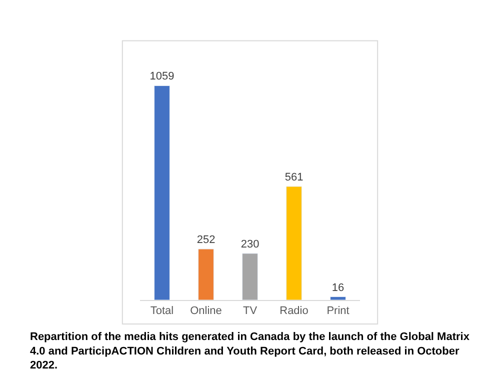 Image resolution: width=500 pixels, height=380 pixels. What do you see at coordinates (206, 240) in the screenshot?
I see `data-label: 252` at bounding box center [206, 240].